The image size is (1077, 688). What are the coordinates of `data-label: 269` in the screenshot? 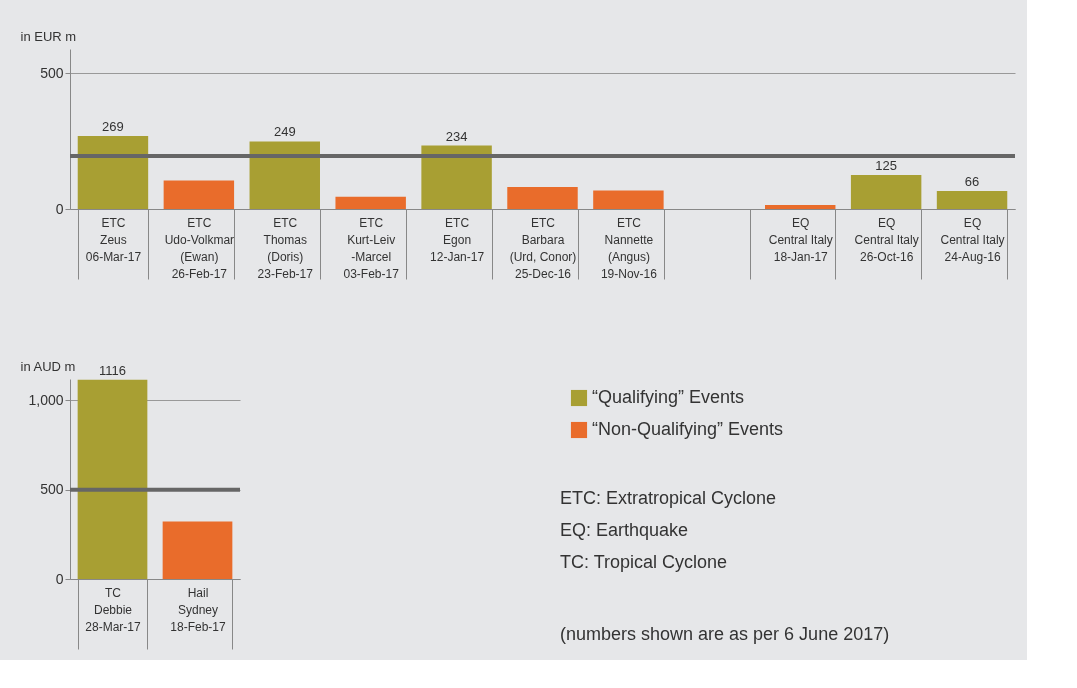 It's located at (113, 127).